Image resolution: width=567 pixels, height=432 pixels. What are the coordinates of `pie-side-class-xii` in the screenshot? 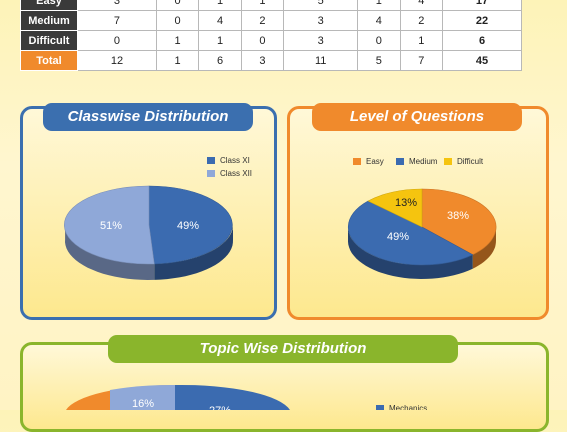 It's located at (110, 251).